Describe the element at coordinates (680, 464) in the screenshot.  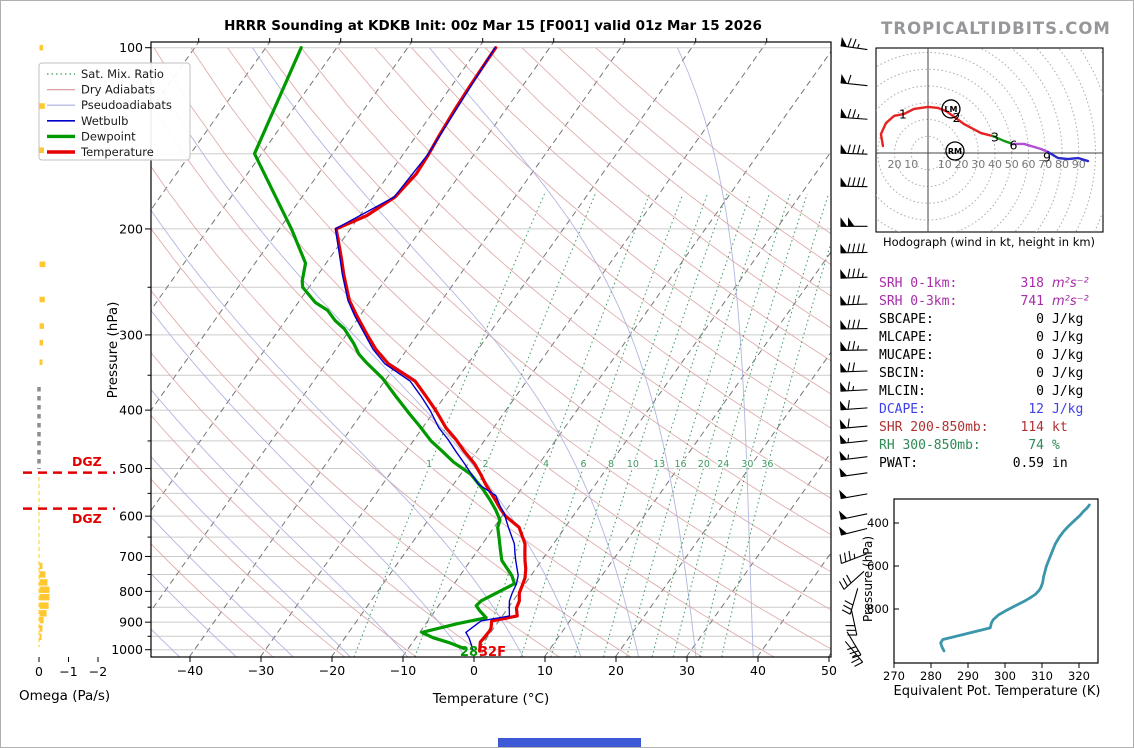
I see `mixing-ratio-label: 16` at that location.